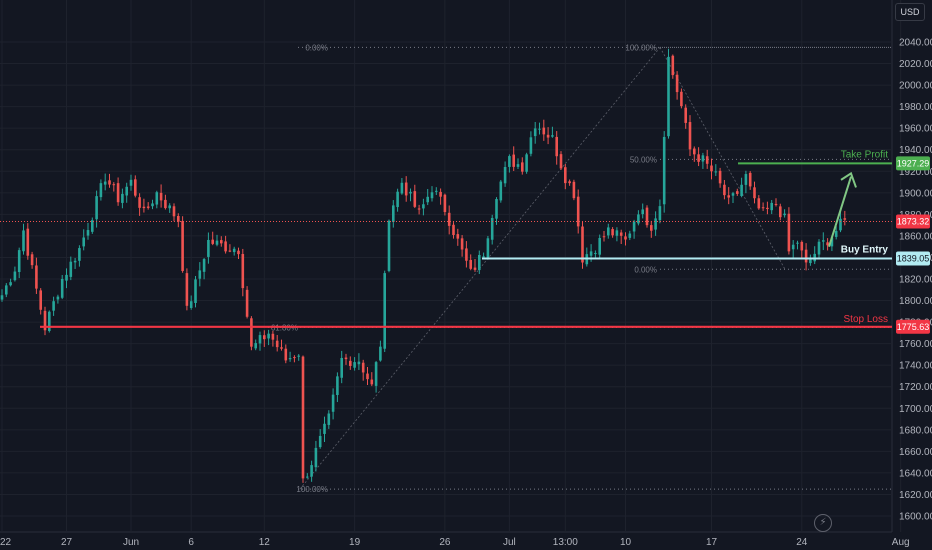 The image size is (932, 550). What do you see at coordinates (915, 193) in the screenshot?
I see `y-tick-label: 1900.00` at bounding box center [915, 193].